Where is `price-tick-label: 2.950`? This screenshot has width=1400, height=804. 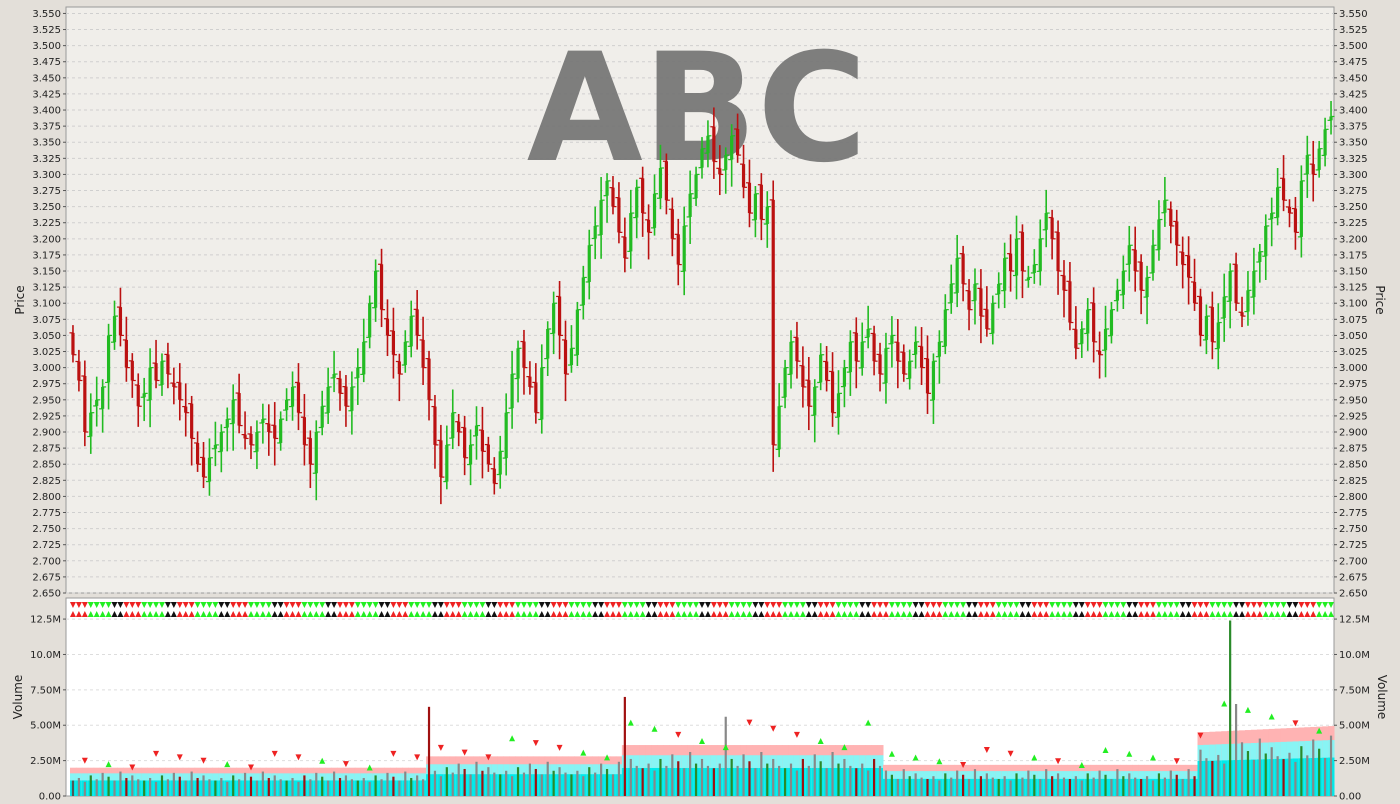
price-tick-label: 2.950 is located at coordinates (46, 400).